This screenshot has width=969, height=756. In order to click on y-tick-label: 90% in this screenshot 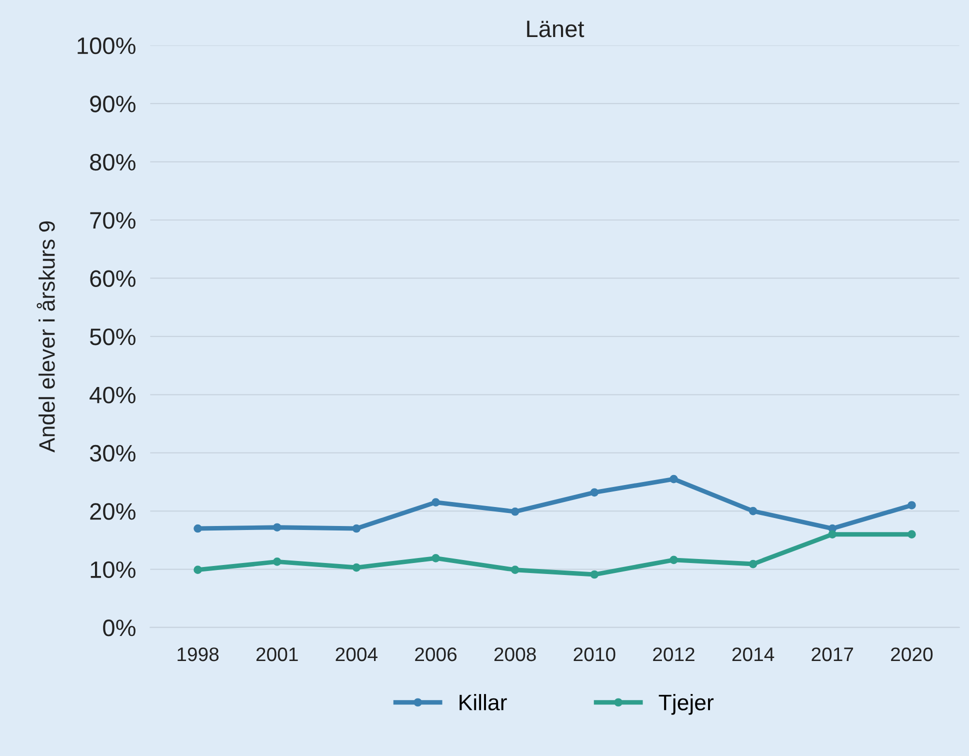, I will do `click(113, 104)`.